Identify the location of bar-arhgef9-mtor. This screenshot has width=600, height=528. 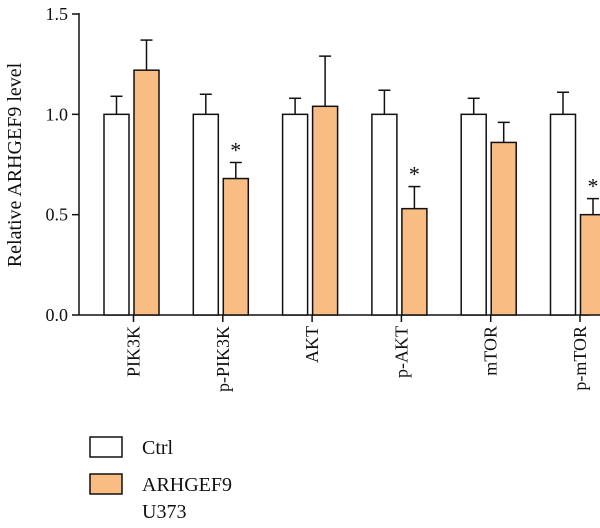
(503, 228).